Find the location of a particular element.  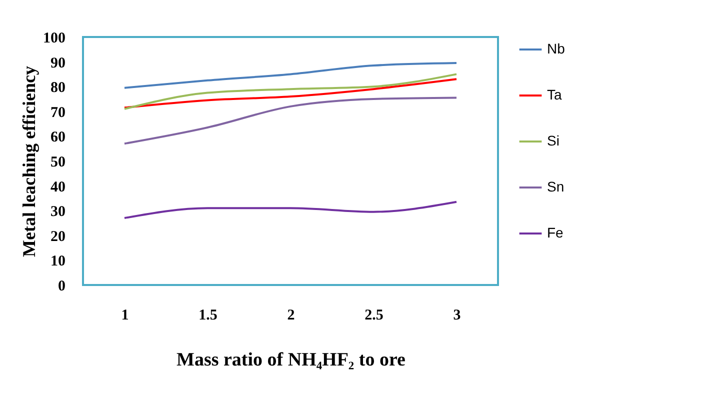

y-tick-label: 60 is located at coordinates (58, 138).